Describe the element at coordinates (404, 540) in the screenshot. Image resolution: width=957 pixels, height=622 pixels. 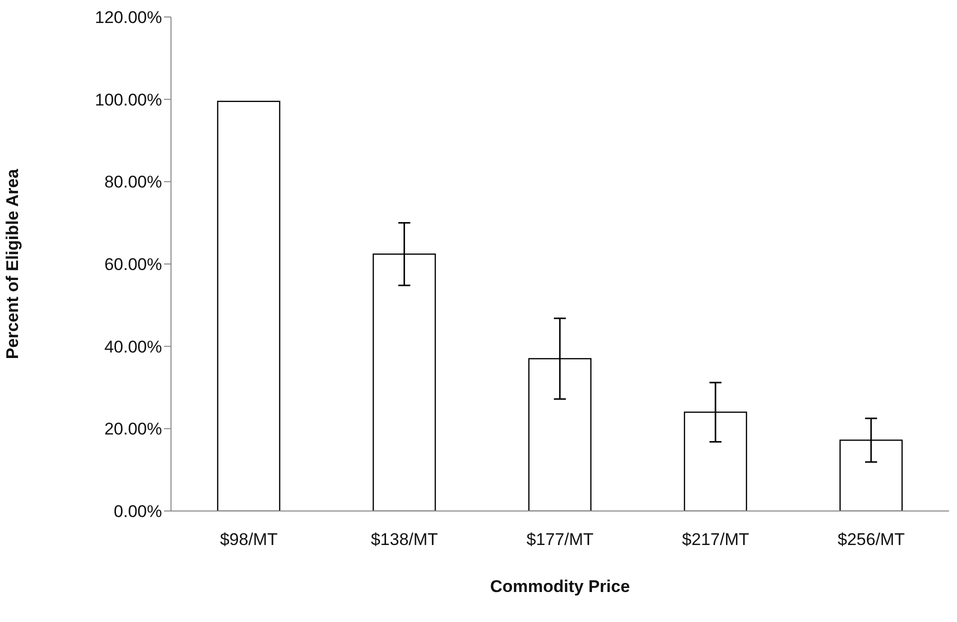
I see `x-tick-label: $138/MT` at that location.